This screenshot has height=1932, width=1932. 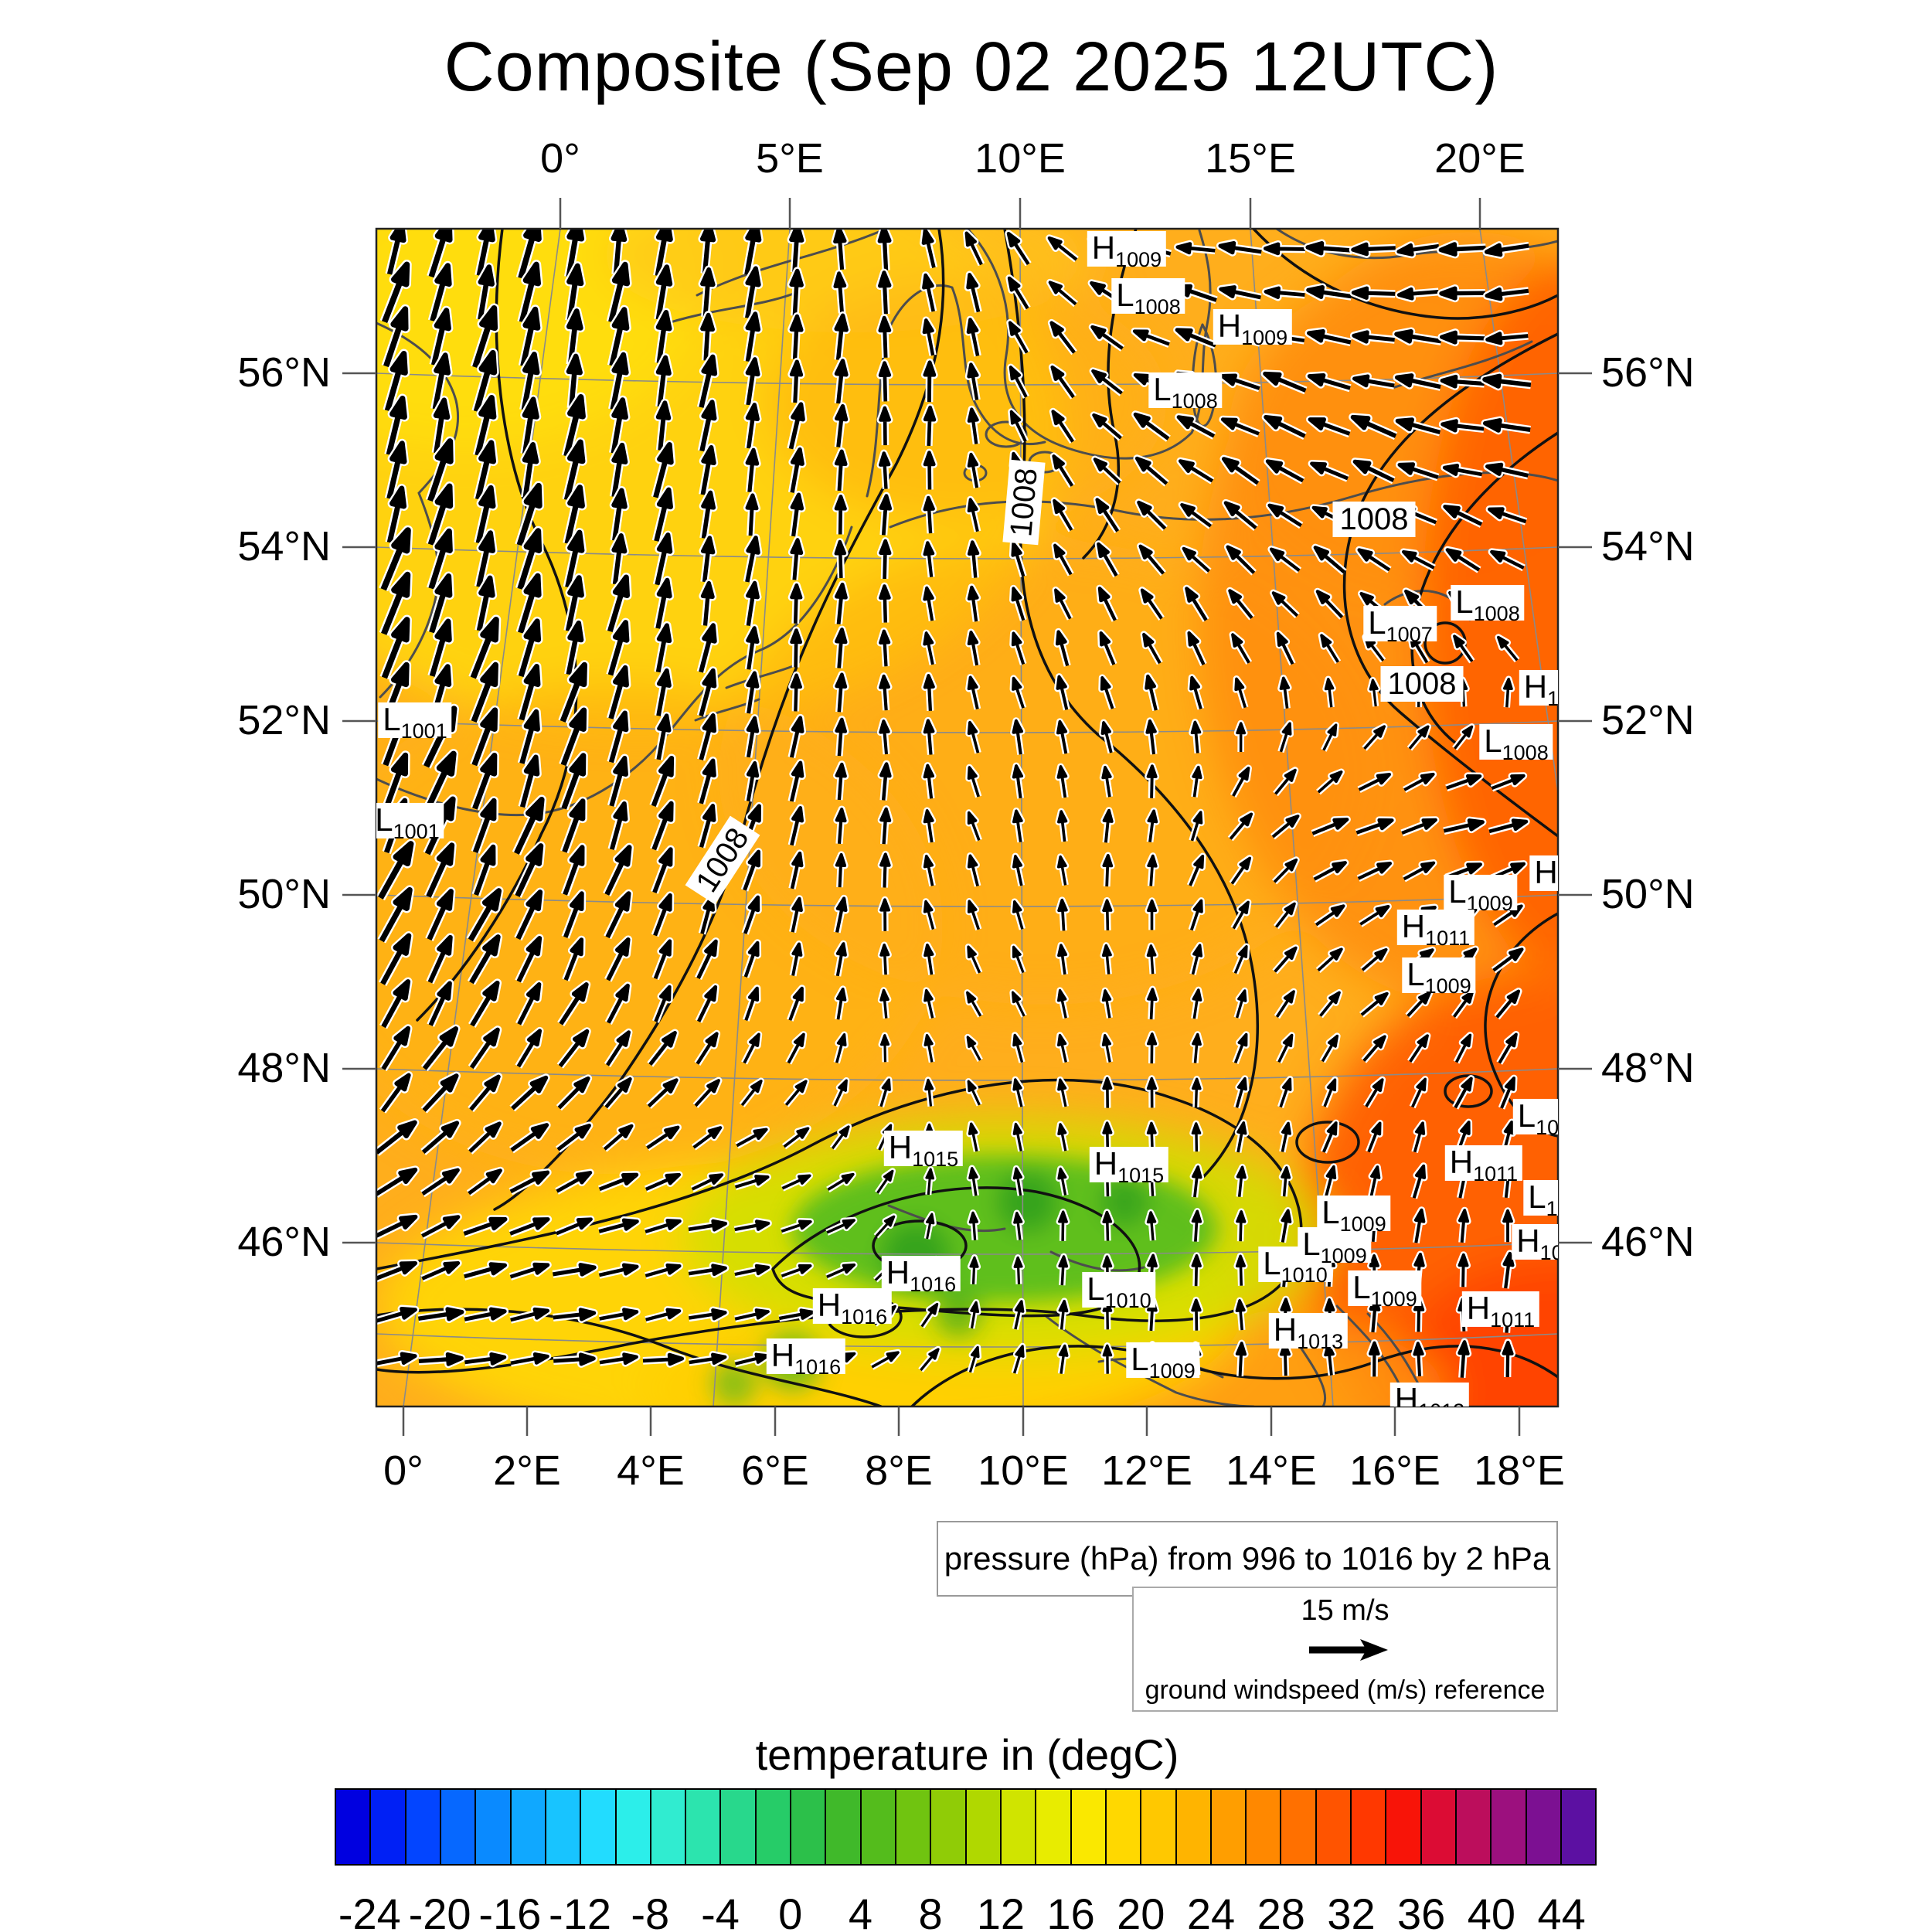 I want to click on pressure-value: 10, so click(x=1552, y=1208).